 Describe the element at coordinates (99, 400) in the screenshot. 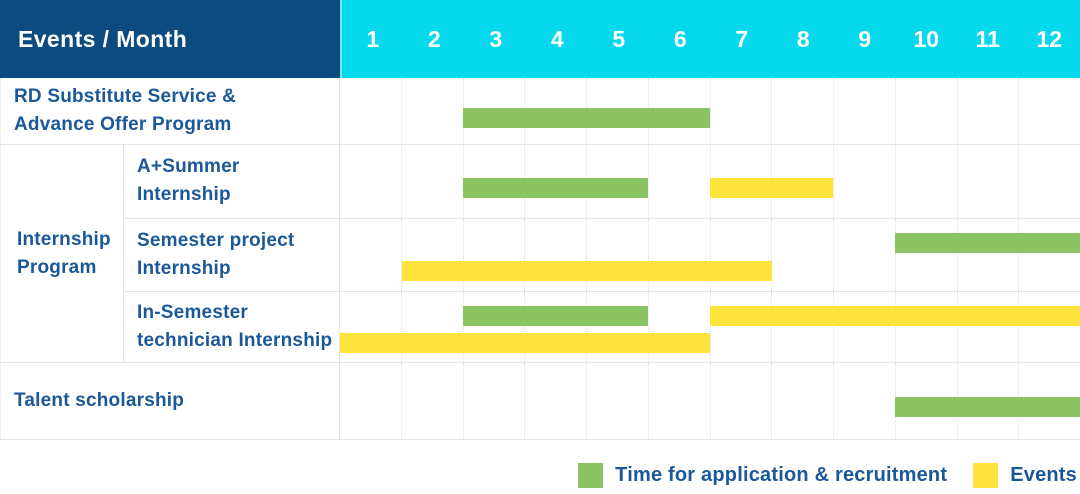

I see `row-label-line: Talent scholarship` at that location.